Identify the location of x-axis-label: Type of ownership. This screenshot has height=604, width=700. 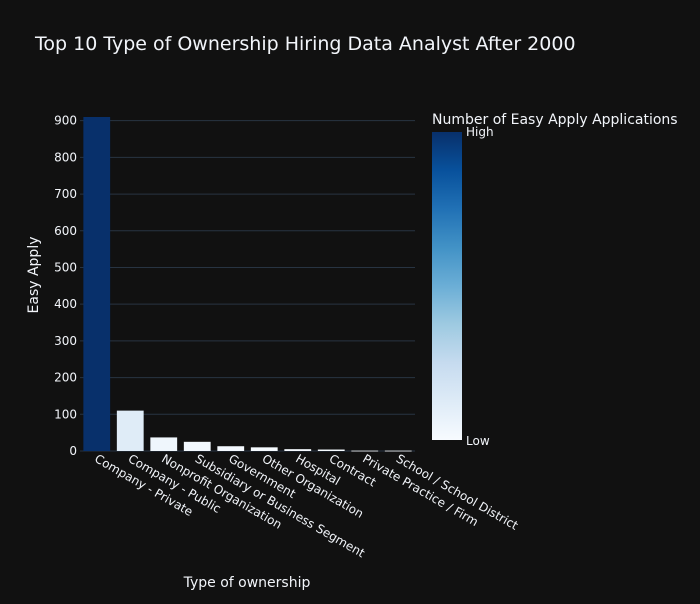
(247, 583).